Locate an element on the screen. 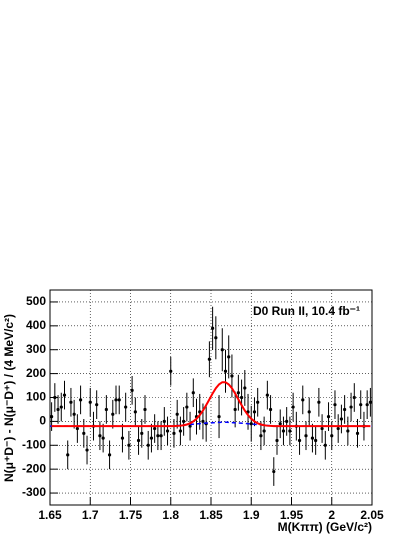 This screenshot has width=415, height=537. x-tick-label: 2 is located at coordinates (331, 515).